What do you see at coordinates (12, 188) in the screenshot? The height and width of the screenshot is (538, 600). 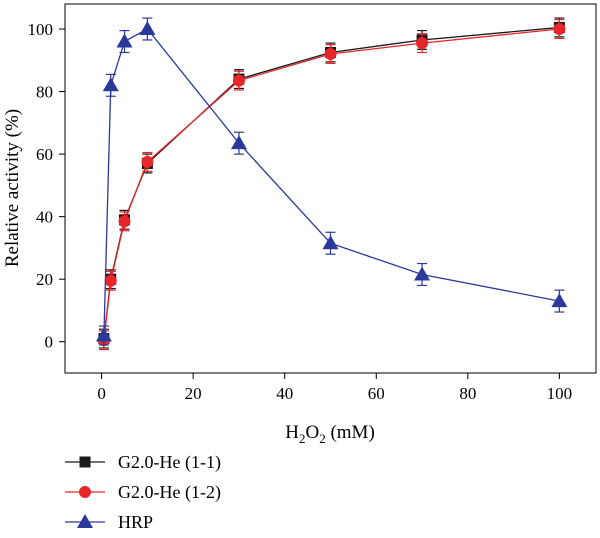 I see `y-axis-label: Relative activity (%)` at bounding box center [12, 188].